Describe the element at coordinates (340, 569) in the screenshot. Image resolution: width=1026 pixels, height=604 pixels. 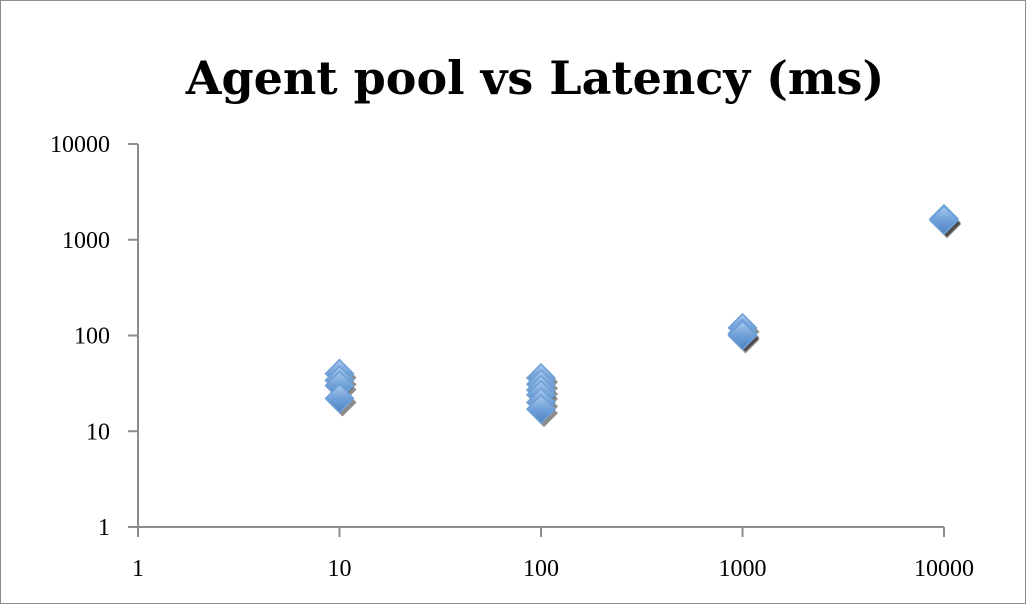
I see `x-tick-label: 10` at that location.